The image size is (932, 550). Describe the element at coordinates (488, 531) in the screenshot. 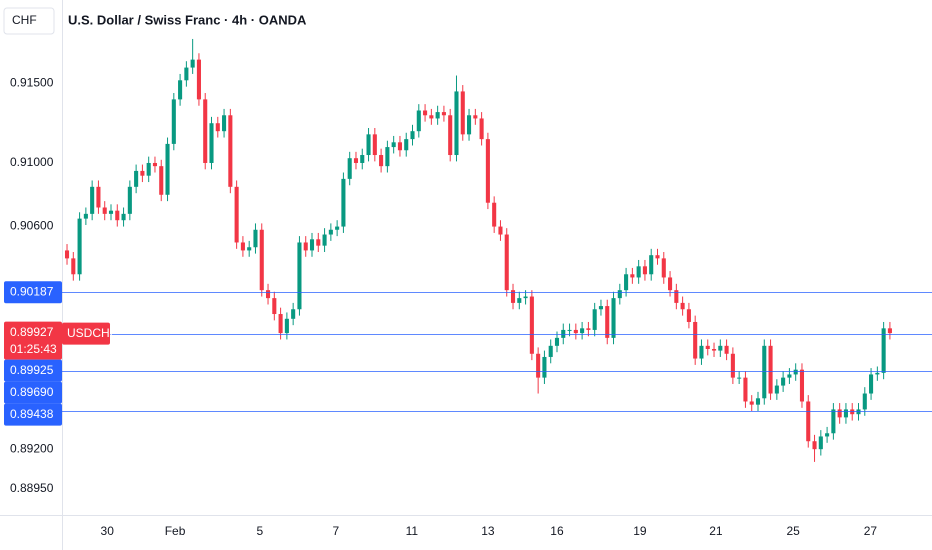

I see `x-tick-label: 13` at that location.